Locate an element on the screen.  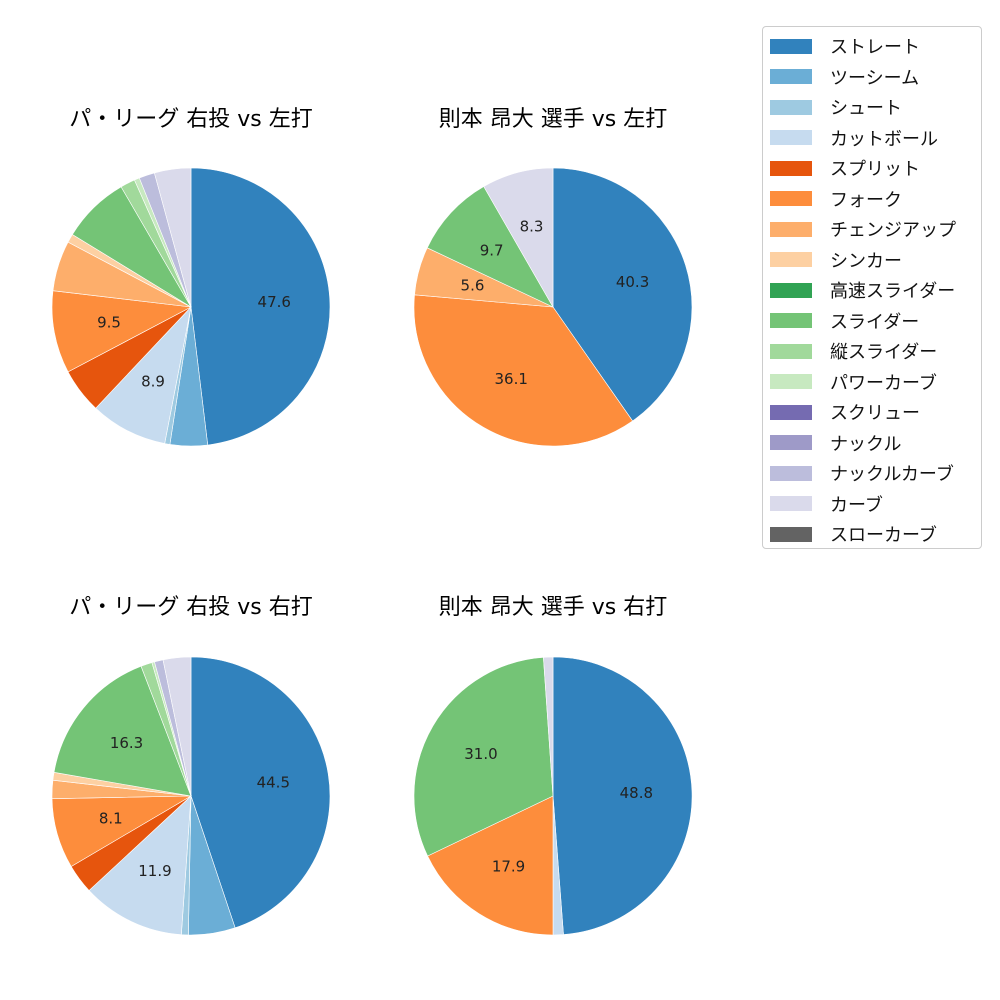
slice-label: 5.6 is located at coordinates (473, 285).